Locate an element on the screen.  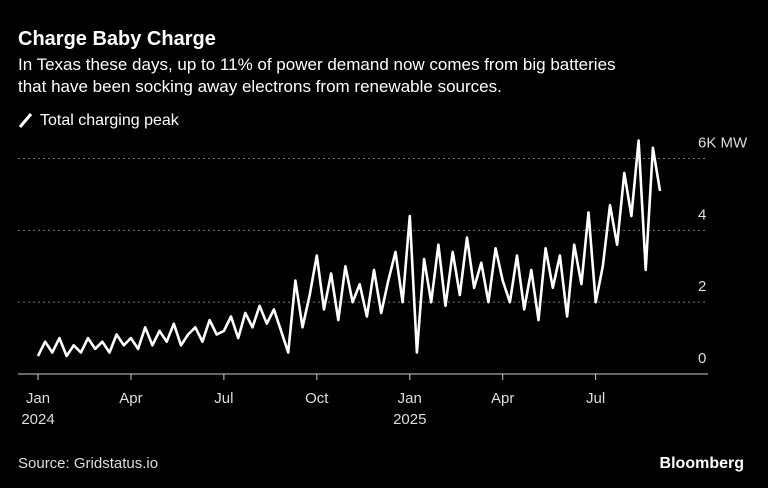
y-tick-label: 2 is located at coordinates (702, 286).